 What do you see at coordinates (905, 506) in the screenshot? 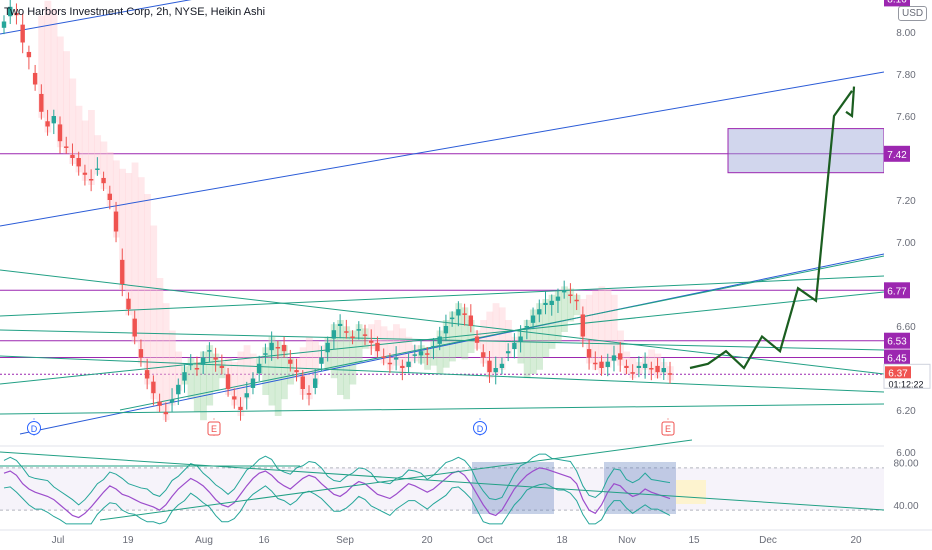
I see `rsi-tick-label: 40.00` at bounding box center [905, 506].